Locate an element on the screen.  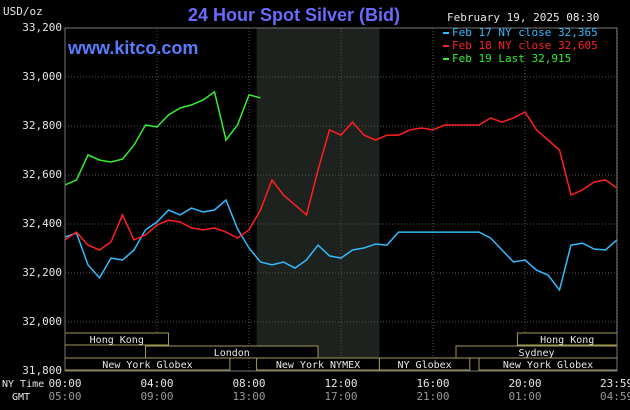
y-tick-label: 31,800 is located at coordinates (42, 370).